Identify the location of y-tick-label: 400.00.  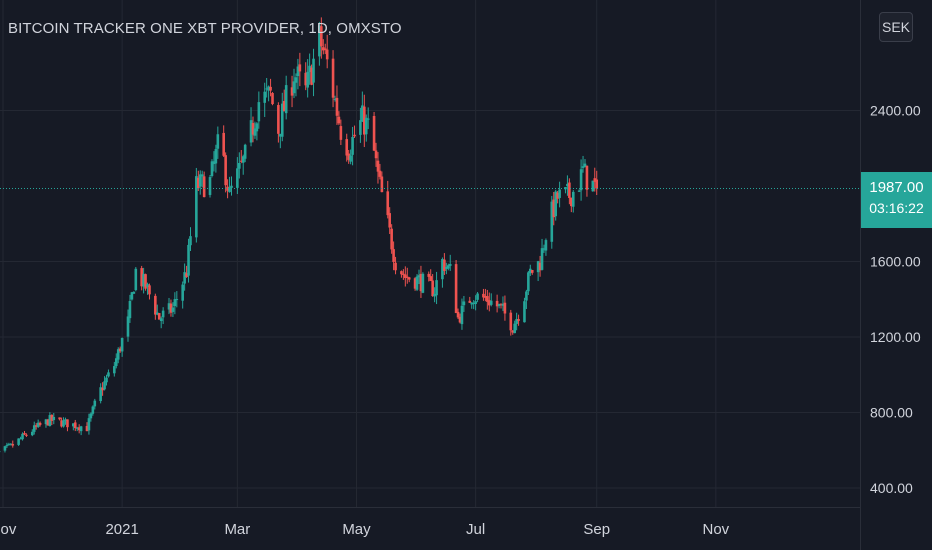
(891, 488).